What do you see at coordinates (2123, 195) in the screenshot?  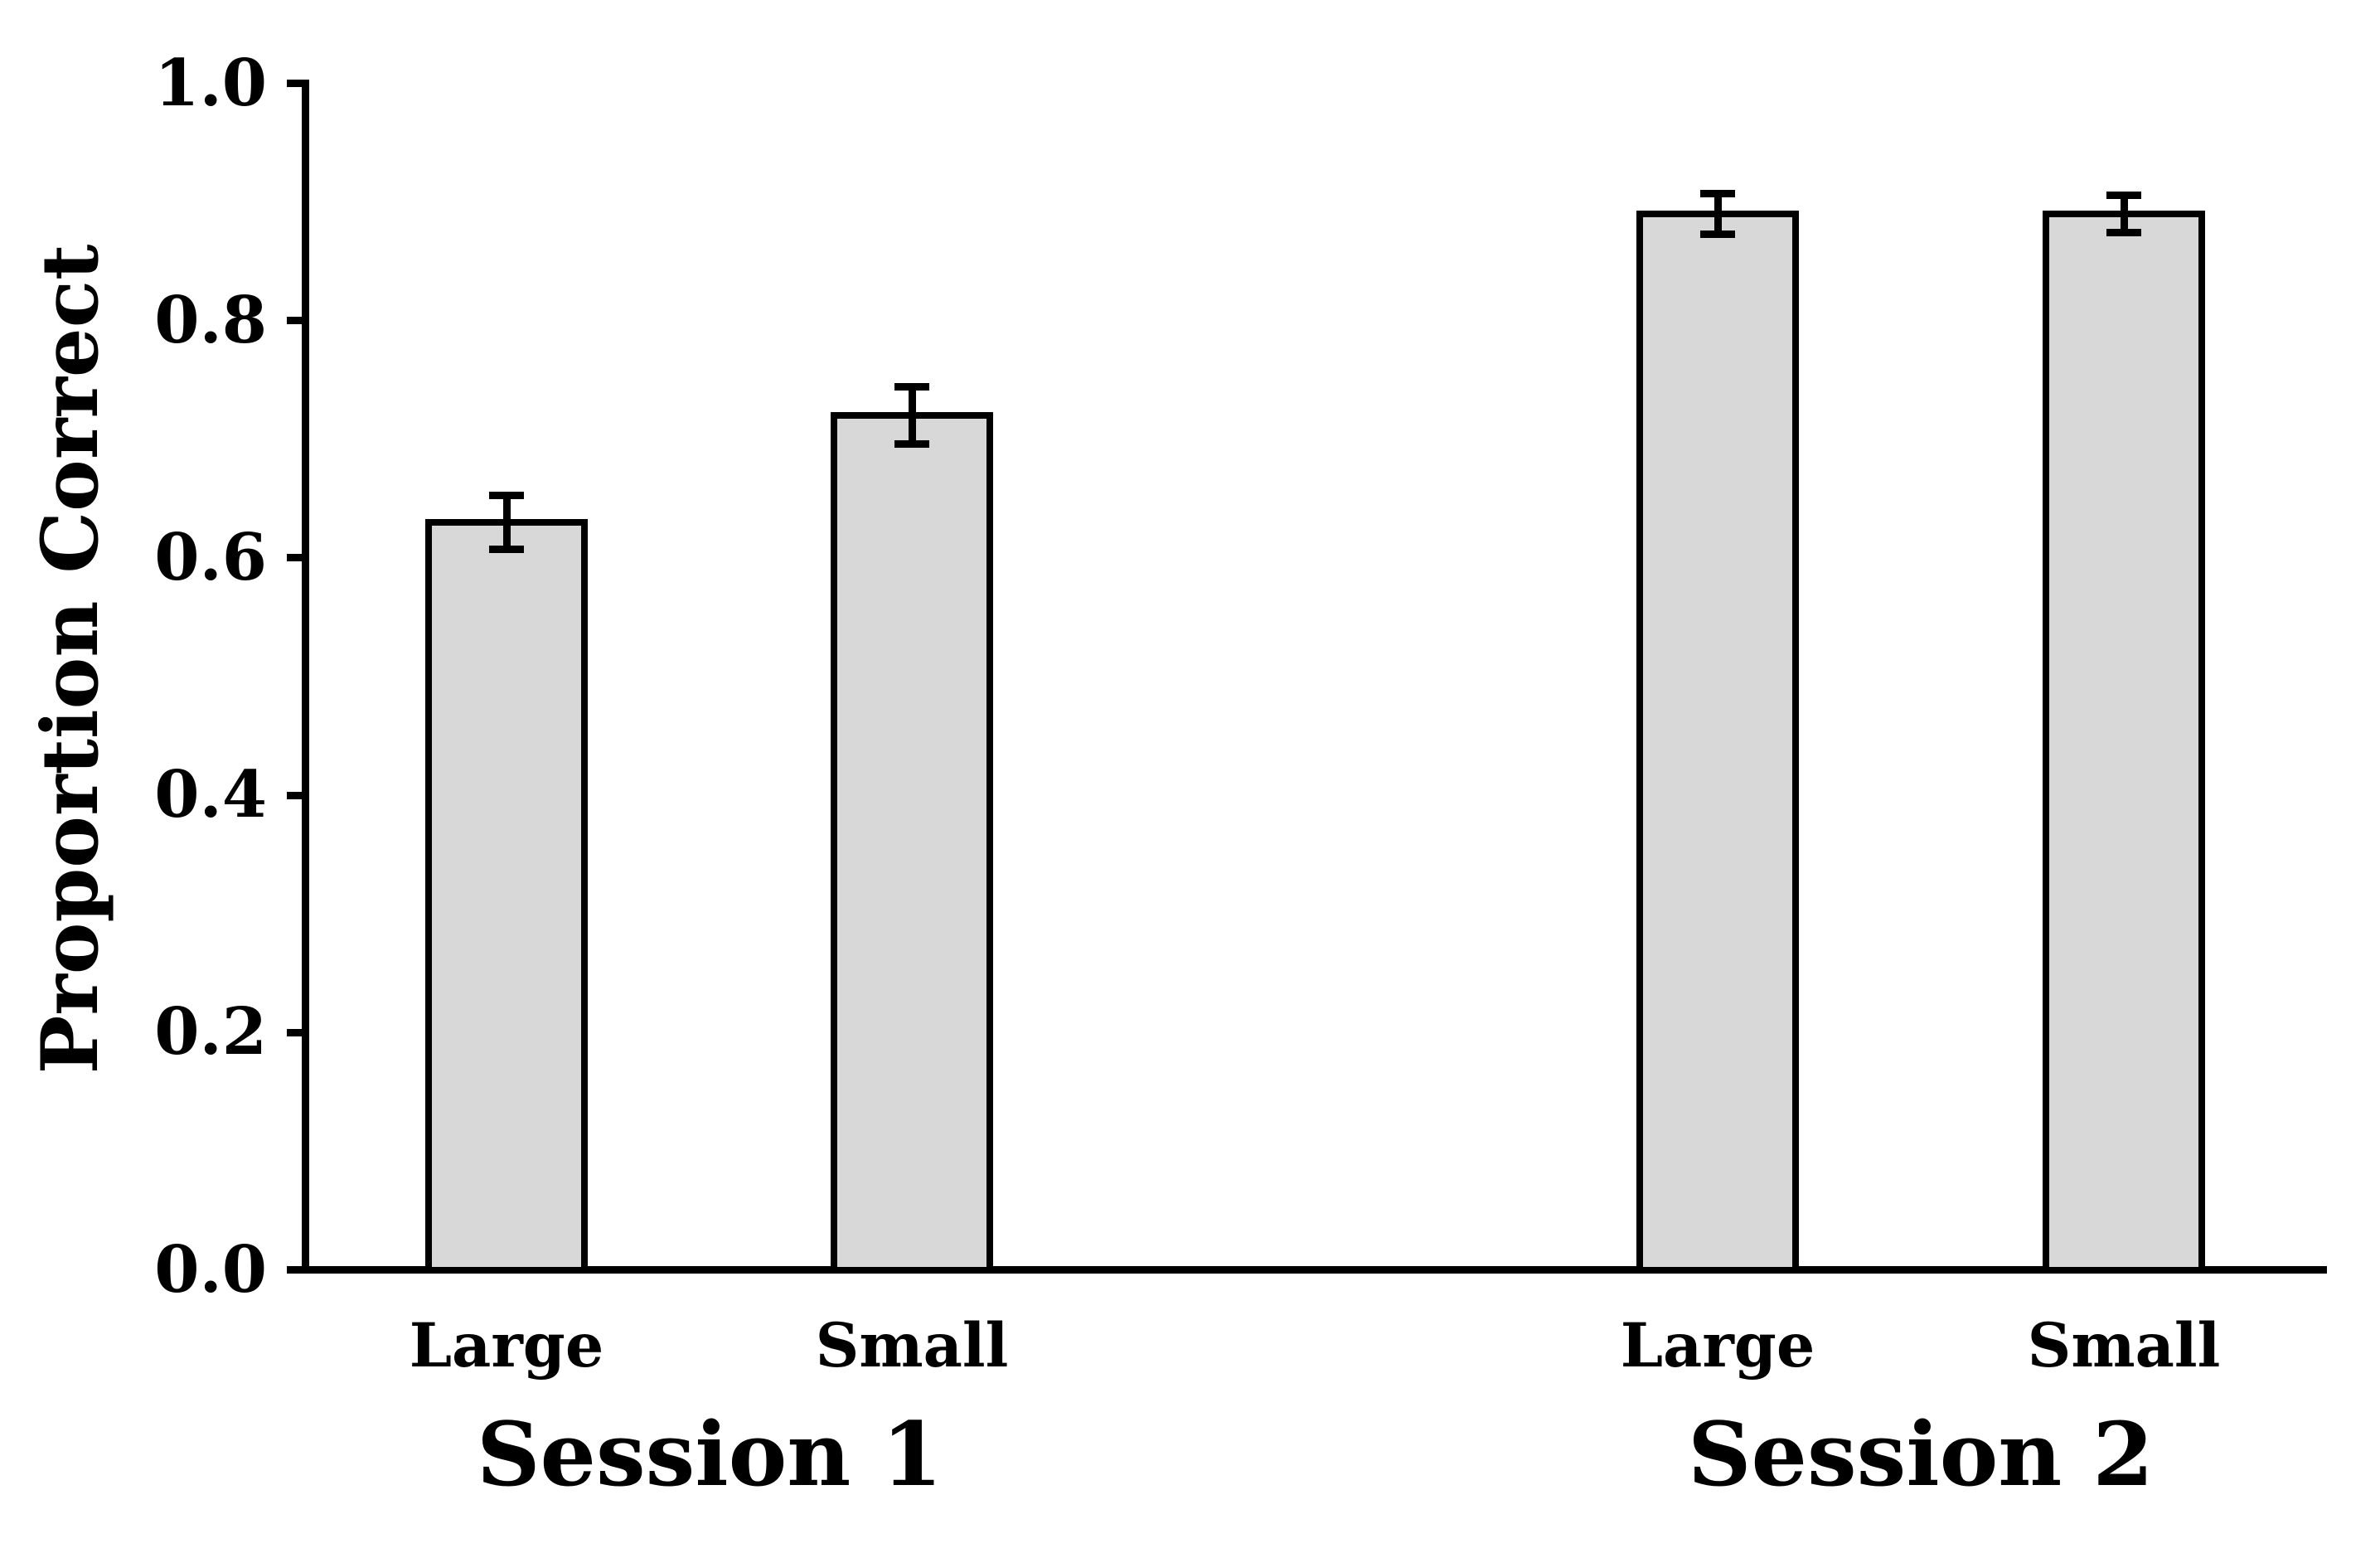 I see `error-cap-top-session-2-small` at bounding box center [2123, 195].